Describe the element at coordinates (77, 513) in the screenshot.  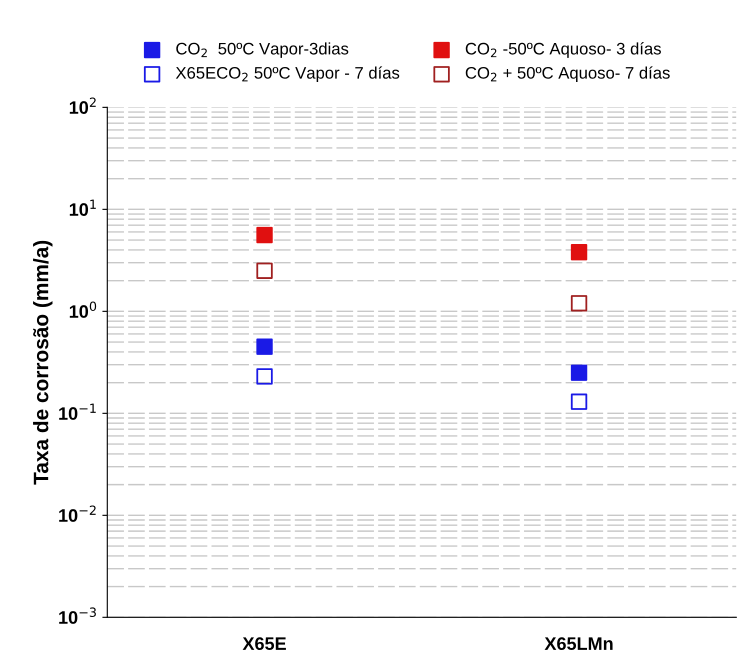
I see `y-tick-label: 10$^{−2}$` at that location.